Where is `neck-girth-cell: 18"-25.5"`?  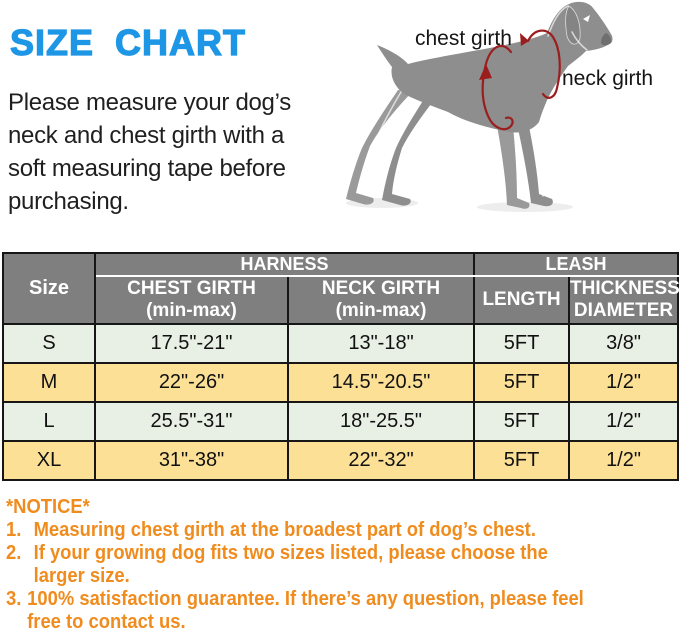 neck-girth-cell: 18"-25.5" is located at coordinates (381, 421).